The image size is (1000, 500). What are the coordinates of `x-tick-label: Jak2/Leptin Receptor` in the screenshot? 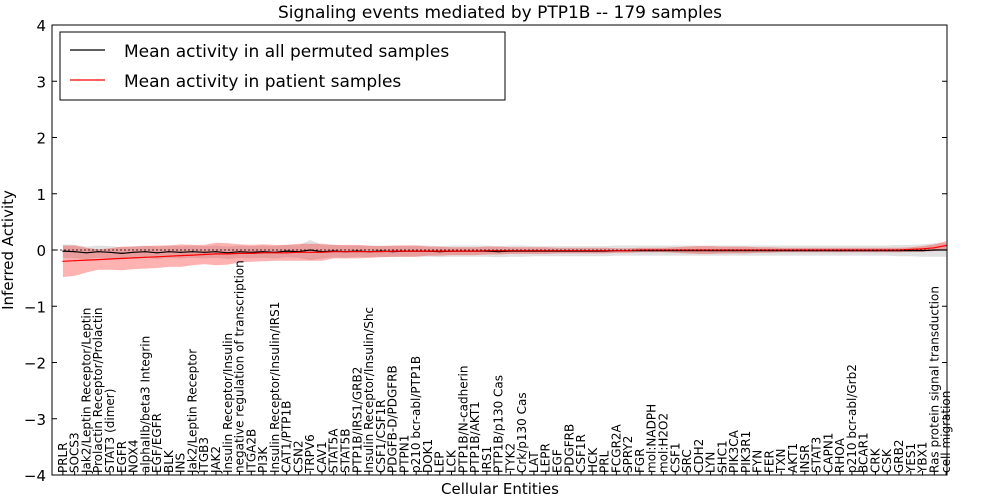 It's located at (192, 411).